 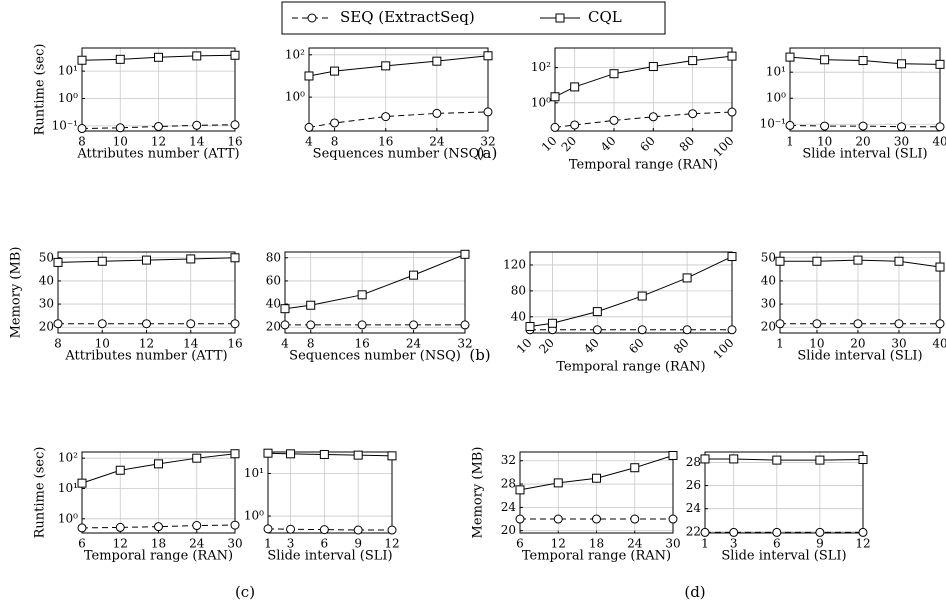 What do you see at coordinates (723, 147) in the screenshot?
I see `x-tick-label: 100` at bounding box center [723, 147].